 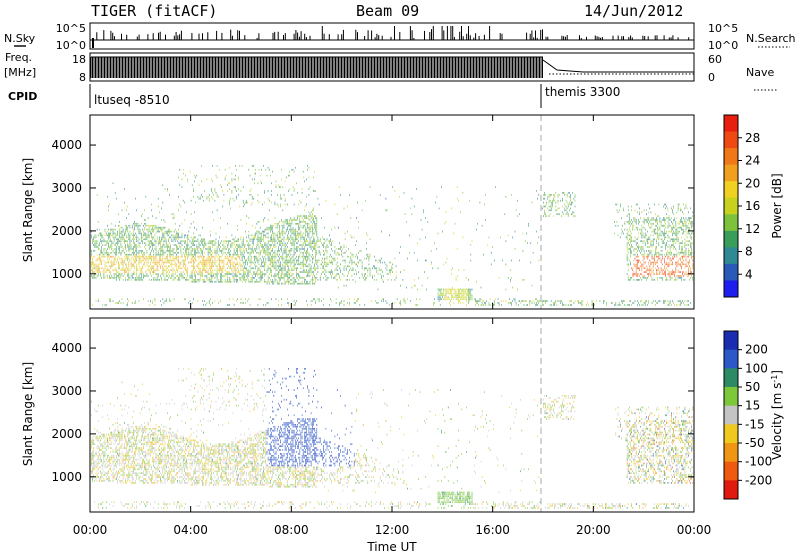 I want to click on nave-tick-low: 0, so click(x=711, y=77).